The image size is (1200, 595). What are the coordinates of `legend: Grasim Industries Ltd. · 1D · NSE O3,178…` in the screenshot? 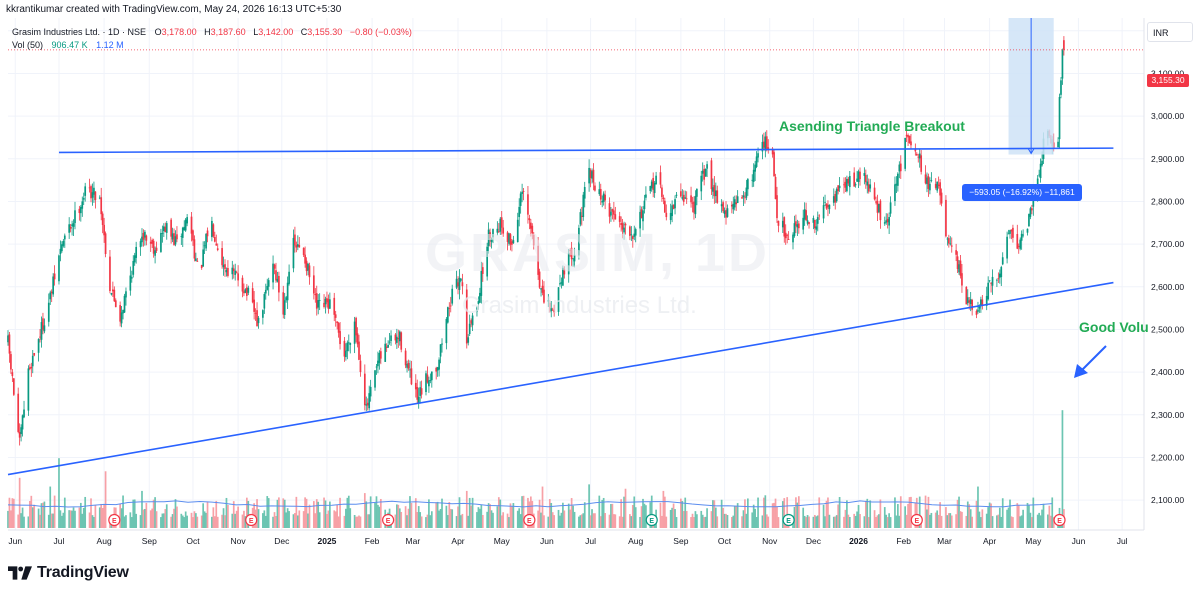 It's located at (212, 39).